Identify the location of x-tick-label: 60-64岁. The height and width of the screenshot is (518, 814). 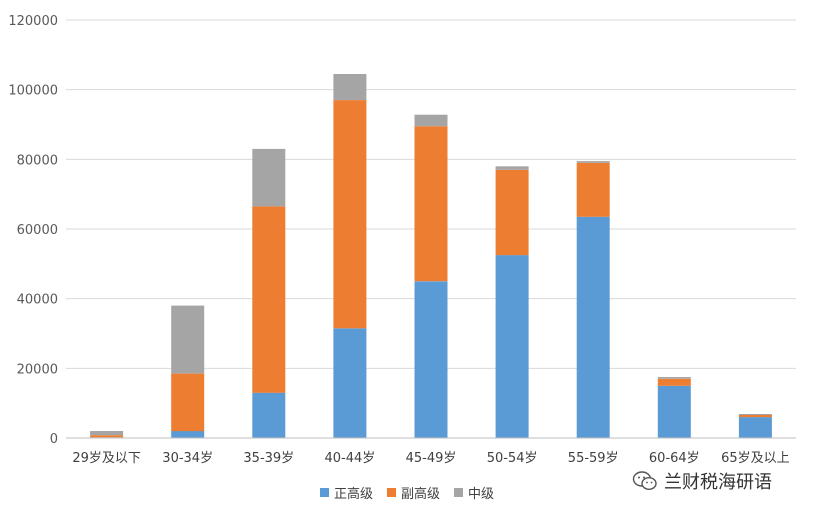
(674, 458).